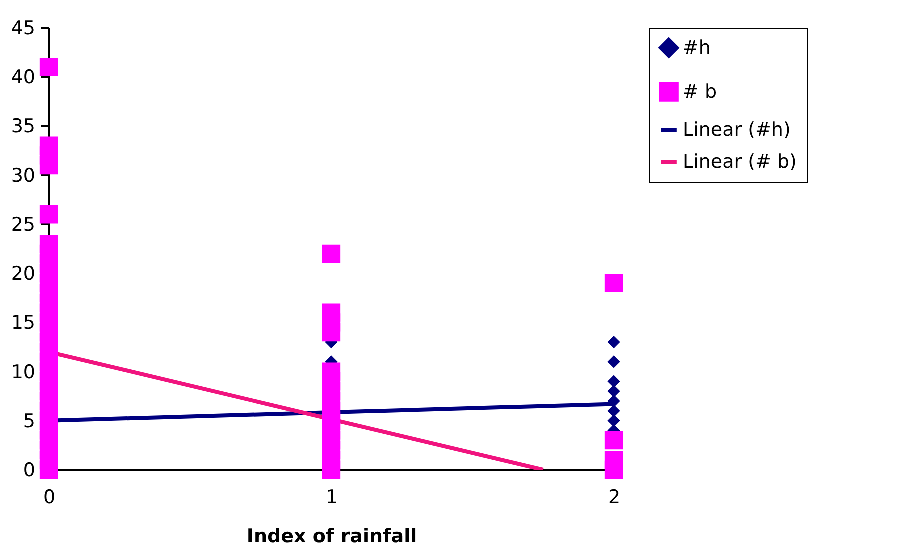  I want to click on y-tick-label: 30, so click(23, 175).